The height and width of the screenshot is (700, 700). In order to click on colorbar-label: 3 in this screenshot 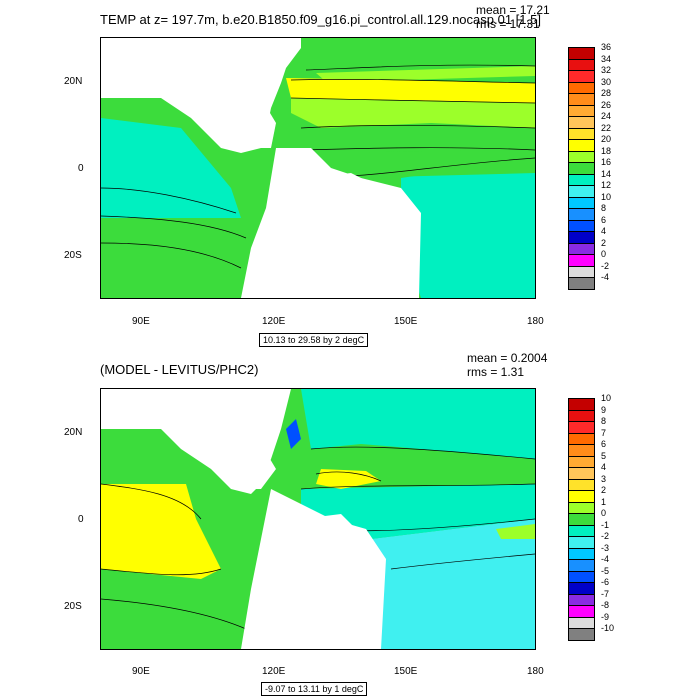, I will do `click(604, 478)`.